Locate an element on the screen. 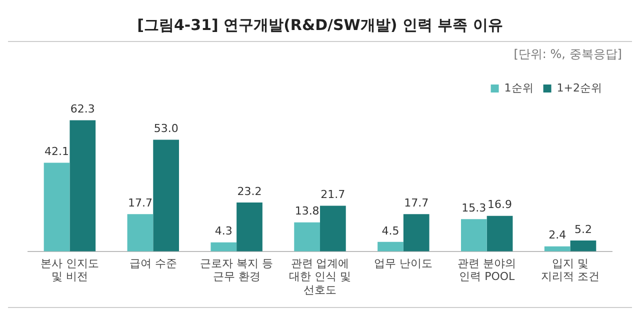 This screenshot has width=640, height=321. data-label: 4.5 is located at coordinates (391, 231).